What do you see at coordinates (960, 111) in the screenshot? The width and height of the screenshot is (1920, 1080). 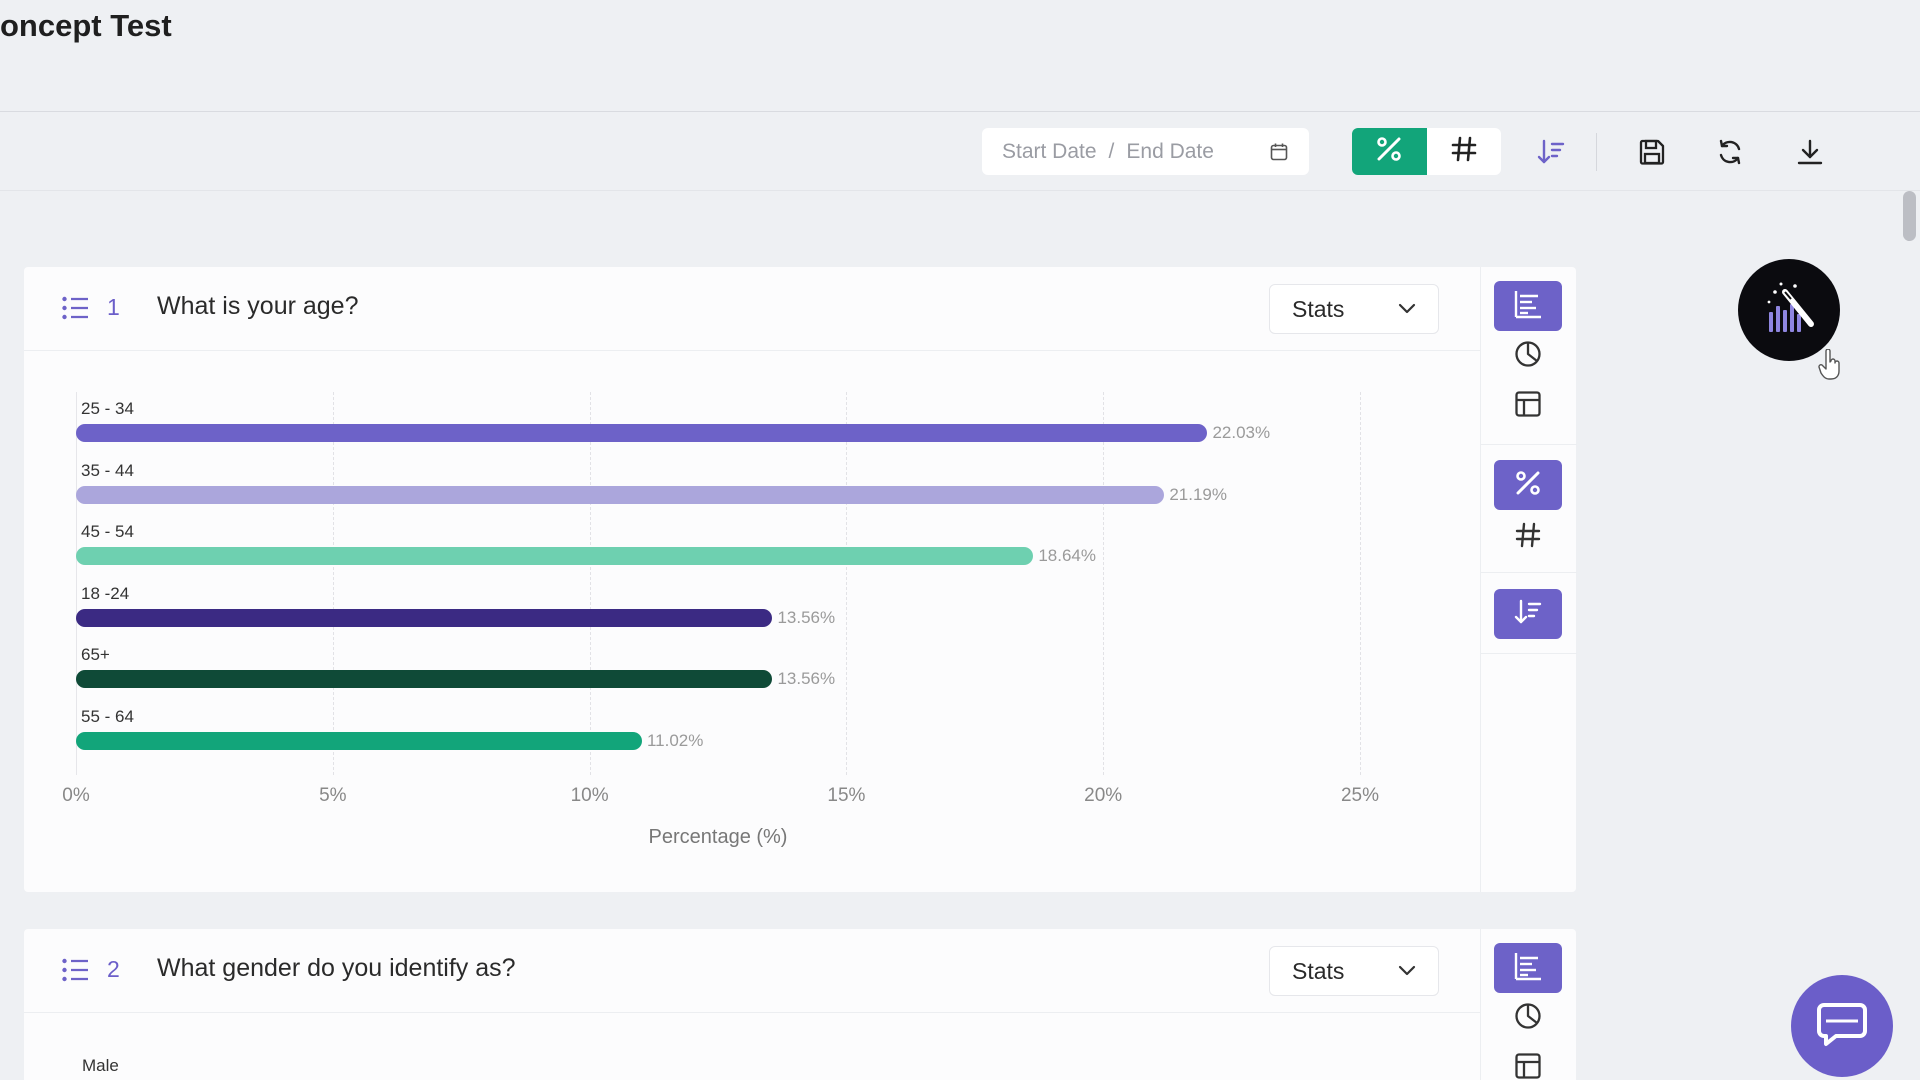 I see `title-divider` at bounding box center [960, 111].